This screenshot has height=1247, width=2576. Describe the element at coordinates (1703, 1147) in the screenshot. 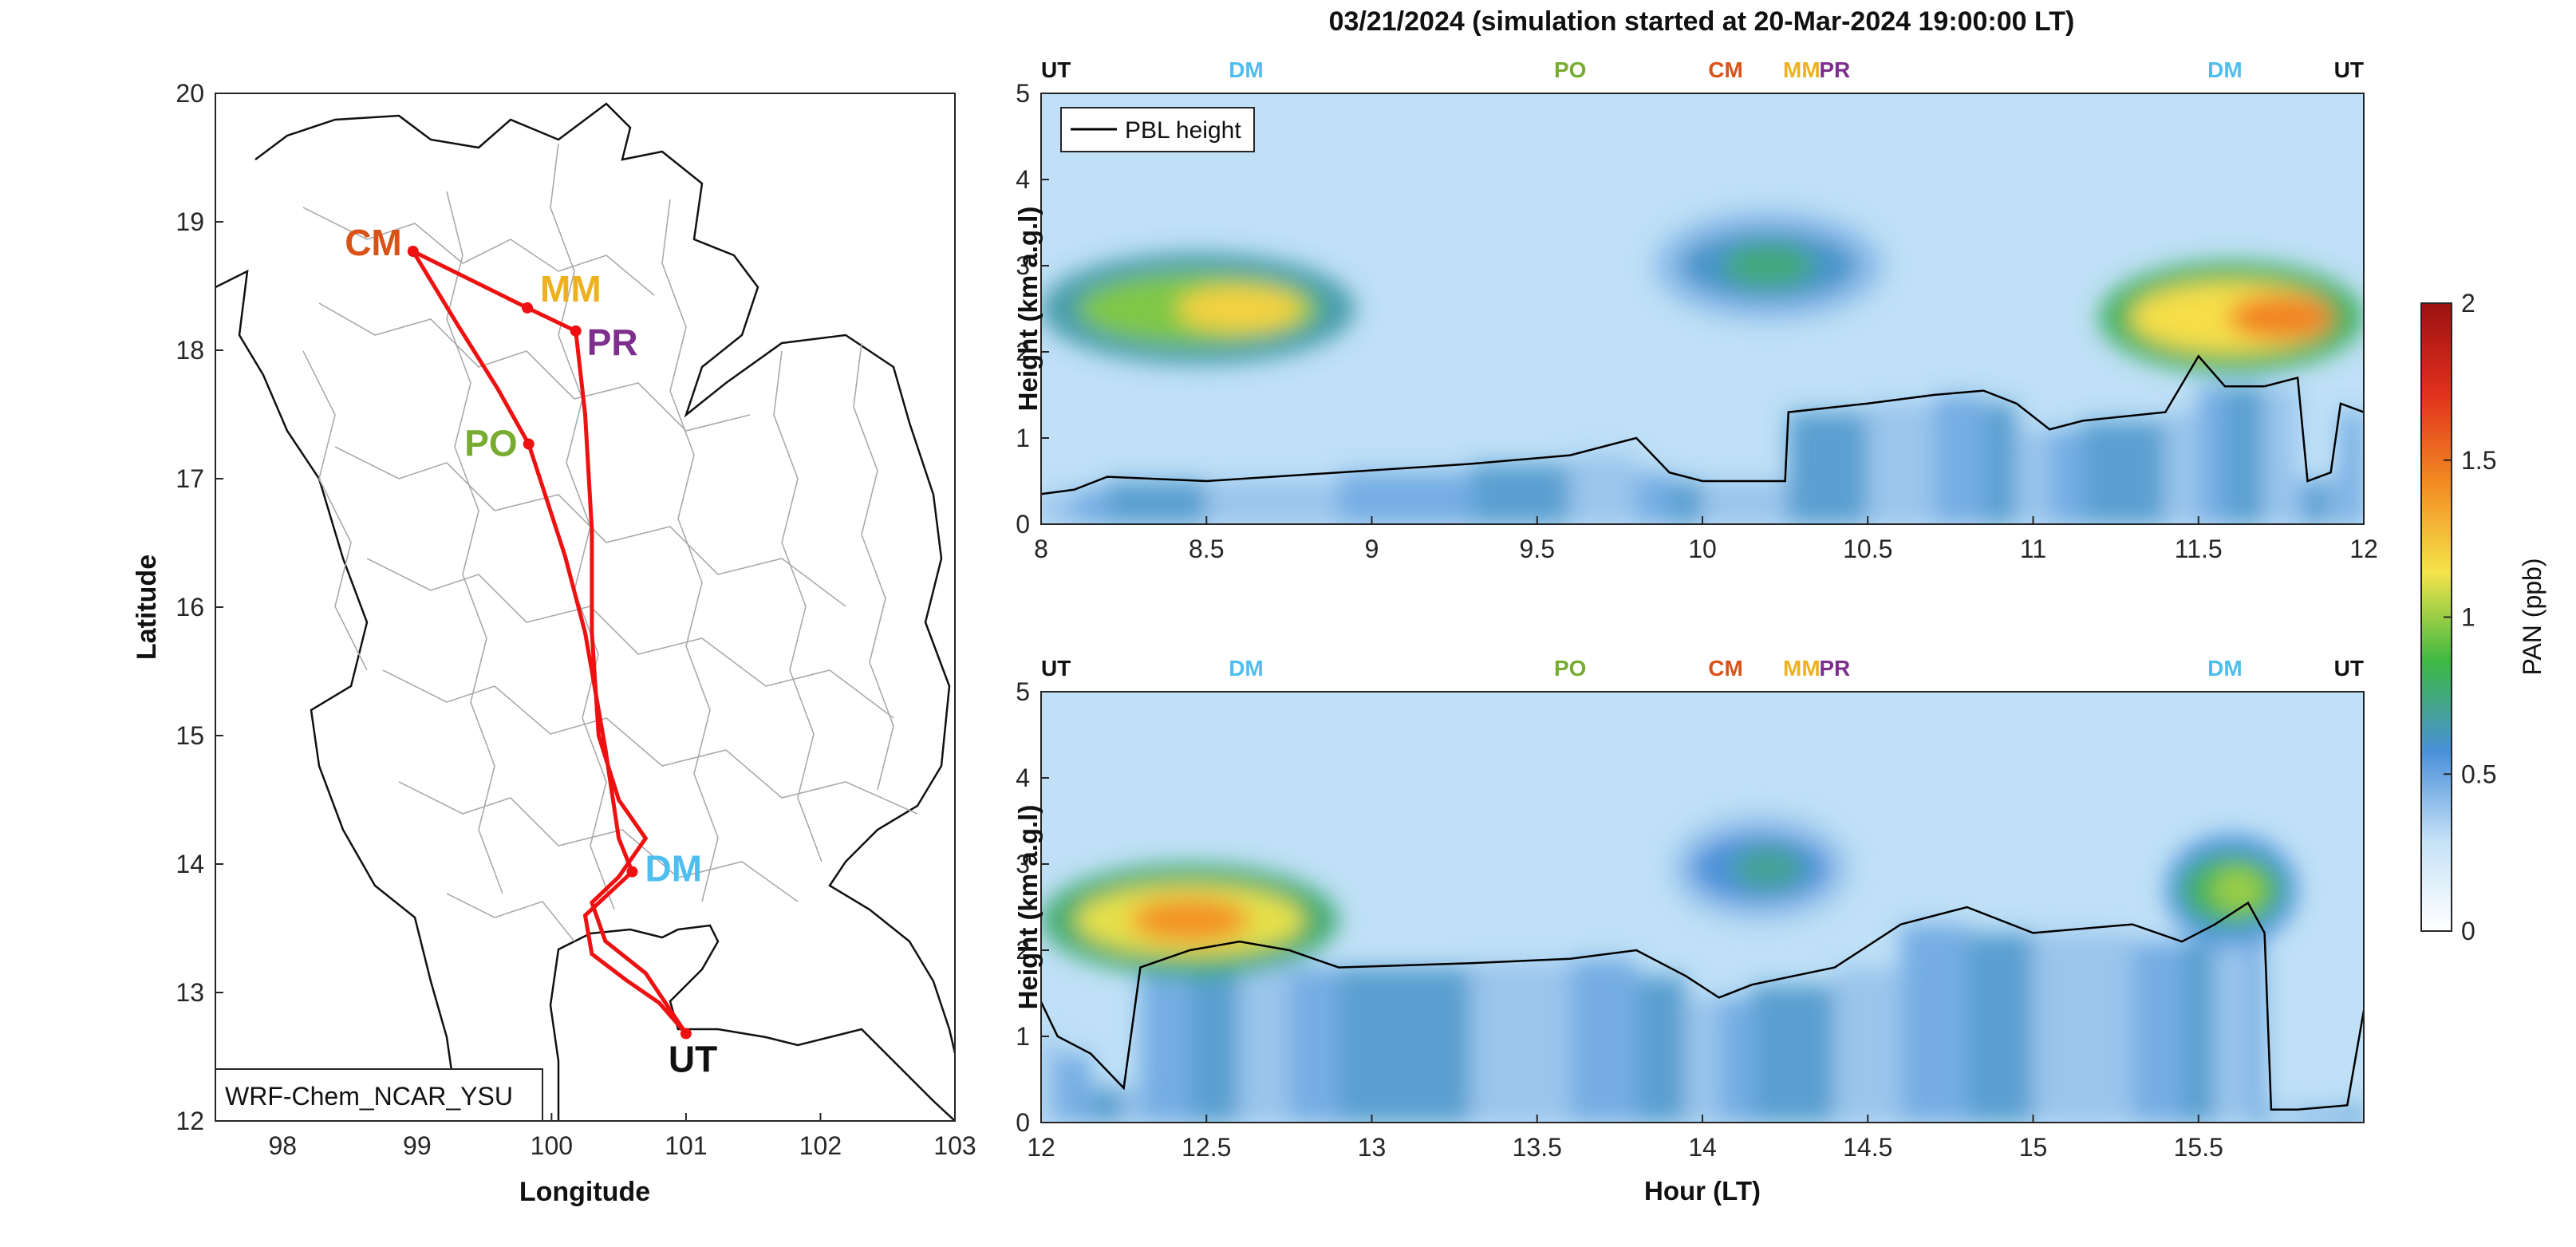

I see `curtain-xtick-label: 14` at that location.